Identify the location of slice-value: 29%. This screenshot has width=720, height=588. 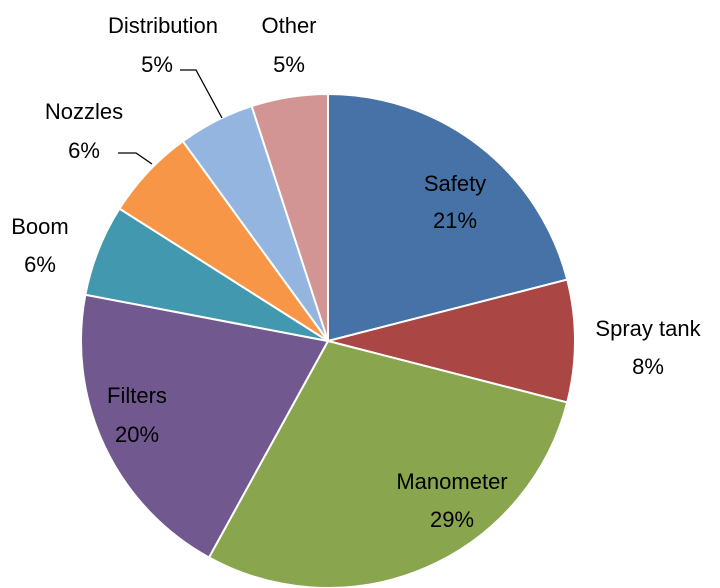
(452, 519).